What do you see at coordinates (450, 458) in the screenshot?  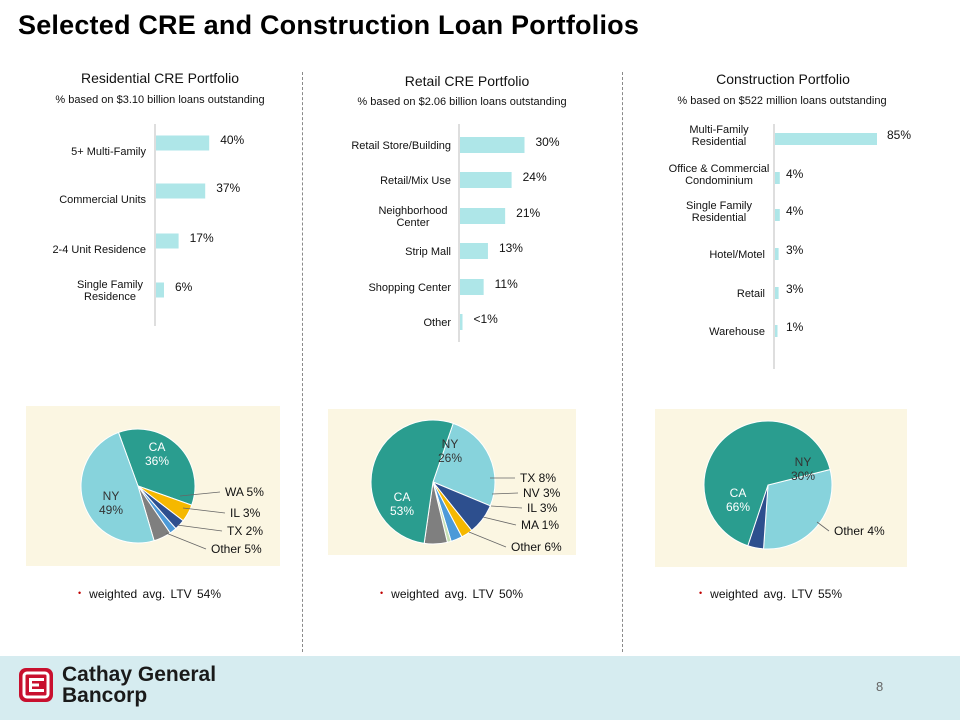 I see `retail-value-ny: 26%` at bounding box center [450, 458].